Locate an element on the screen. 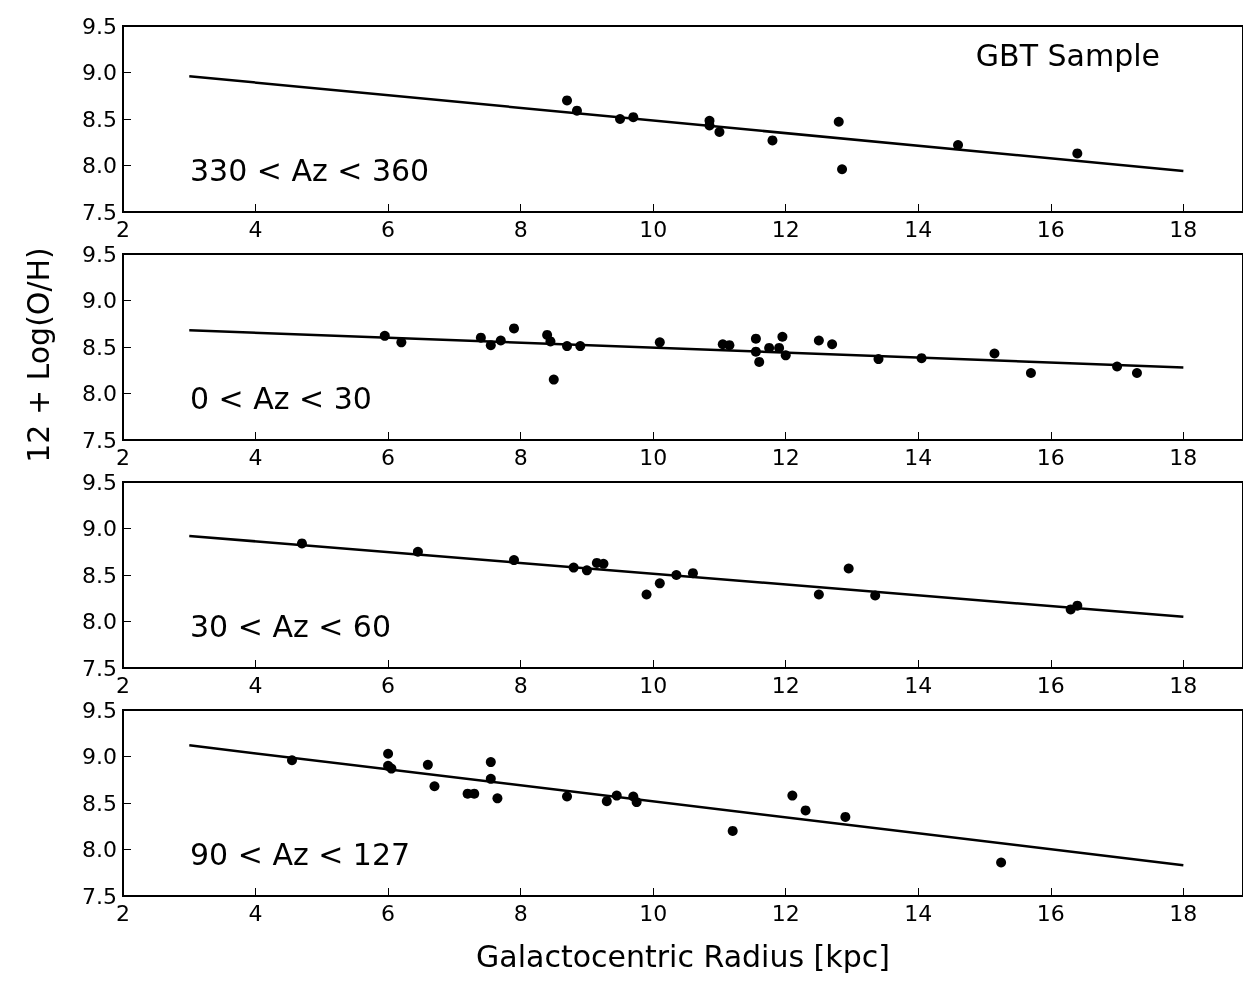  x-axis-title: Galactocentric Radius [kpc] is located at coordinates (683, 956).